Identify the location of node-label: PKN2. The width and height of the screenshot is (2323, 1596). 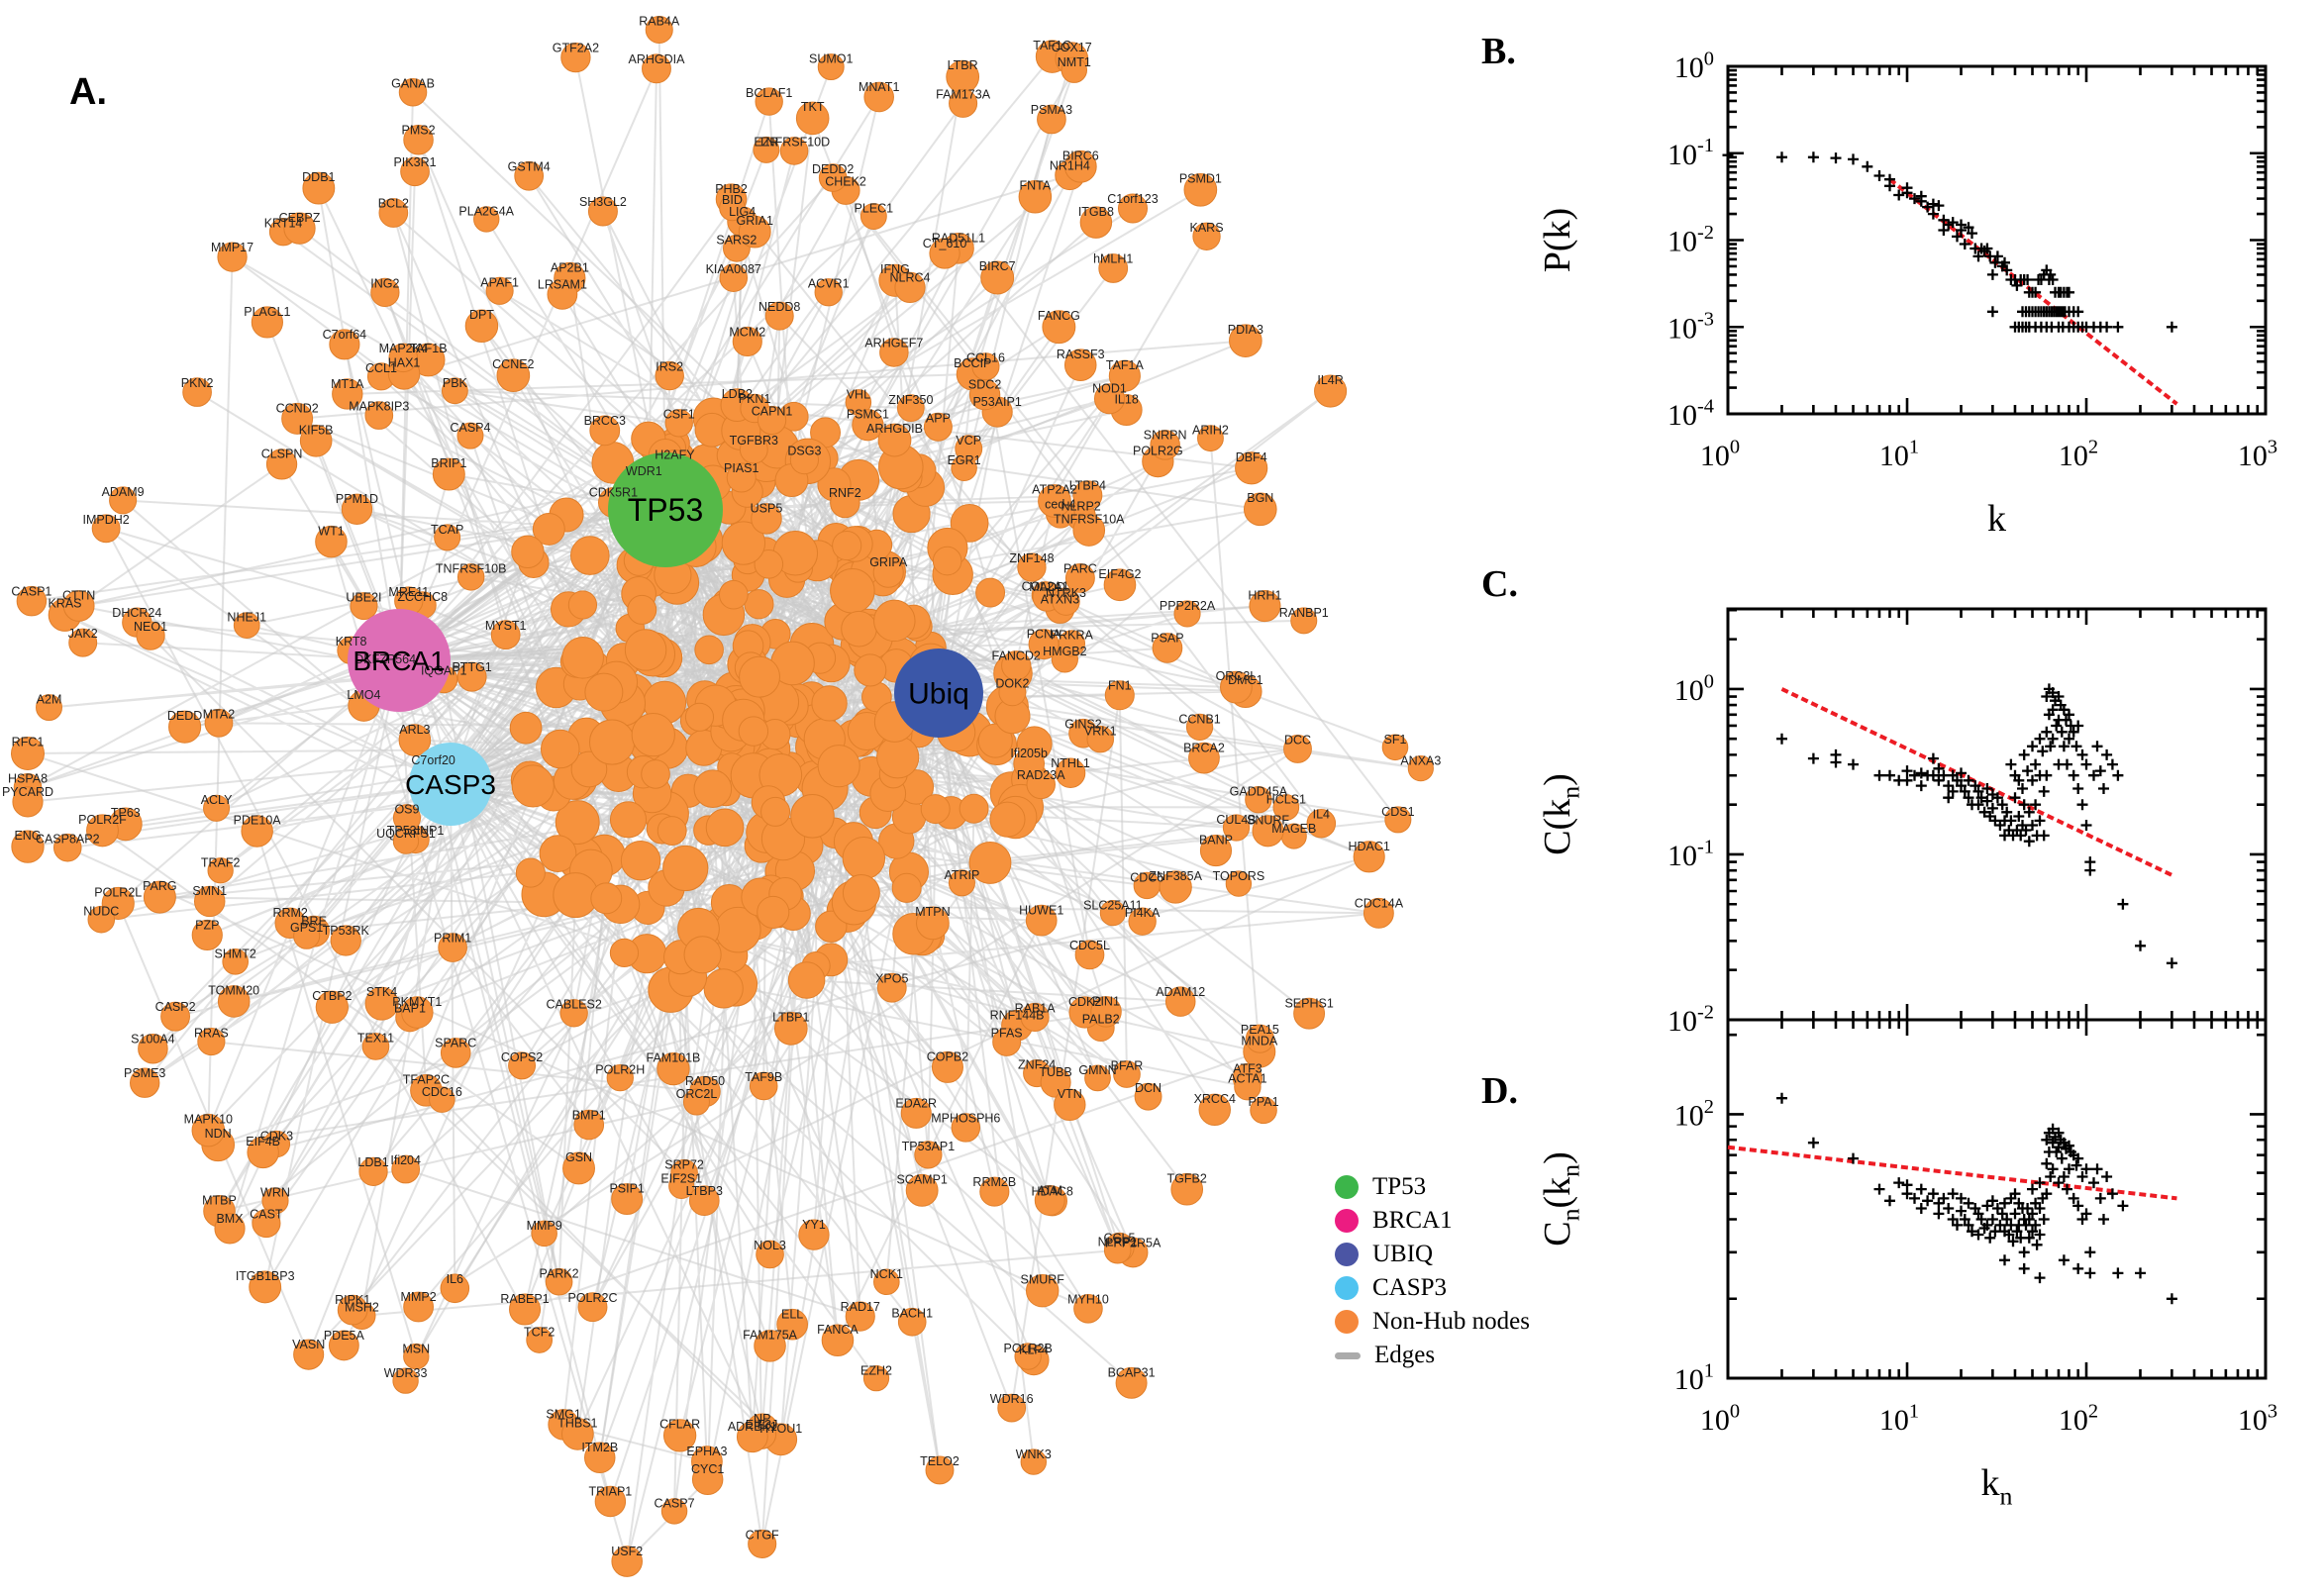
(198, 383).